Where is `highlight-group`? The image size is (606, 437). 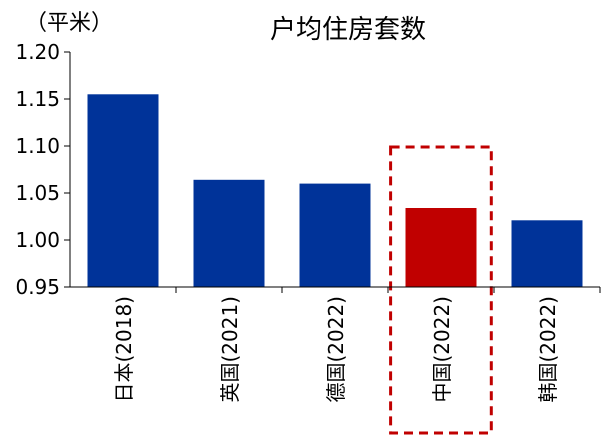 highlight-group is located at coordinates (441, 290).